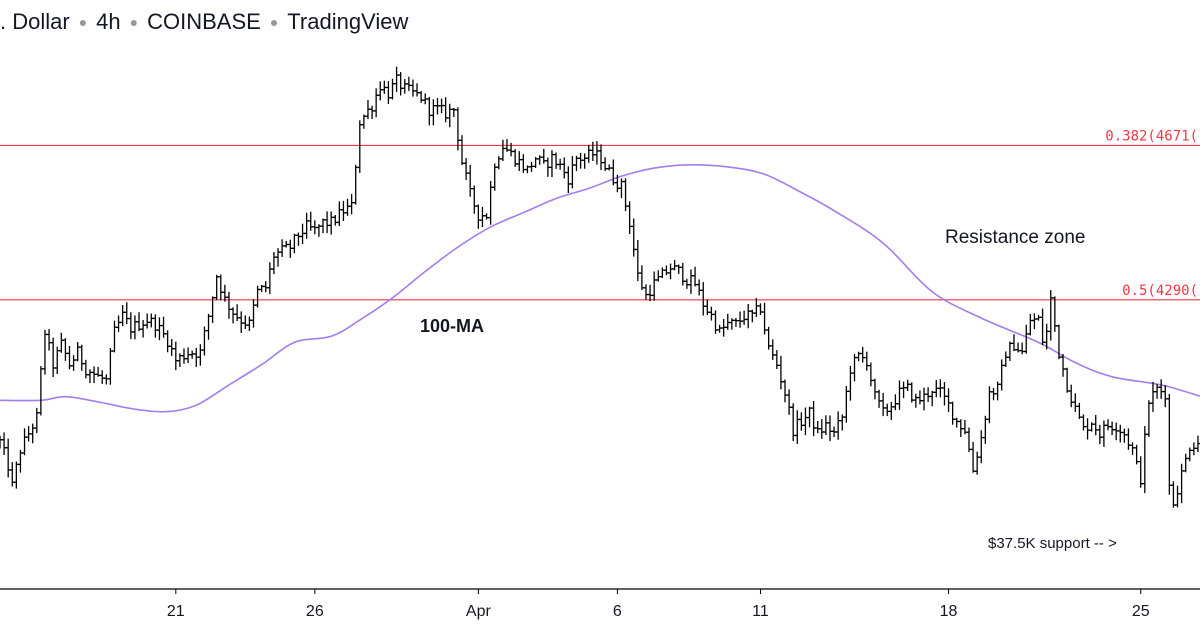 The height and width of the screenshot is (628, 1200). Describe the element at coordinates (348, 21) in the screenshot. I see `provider-label: TradingView` at that location.